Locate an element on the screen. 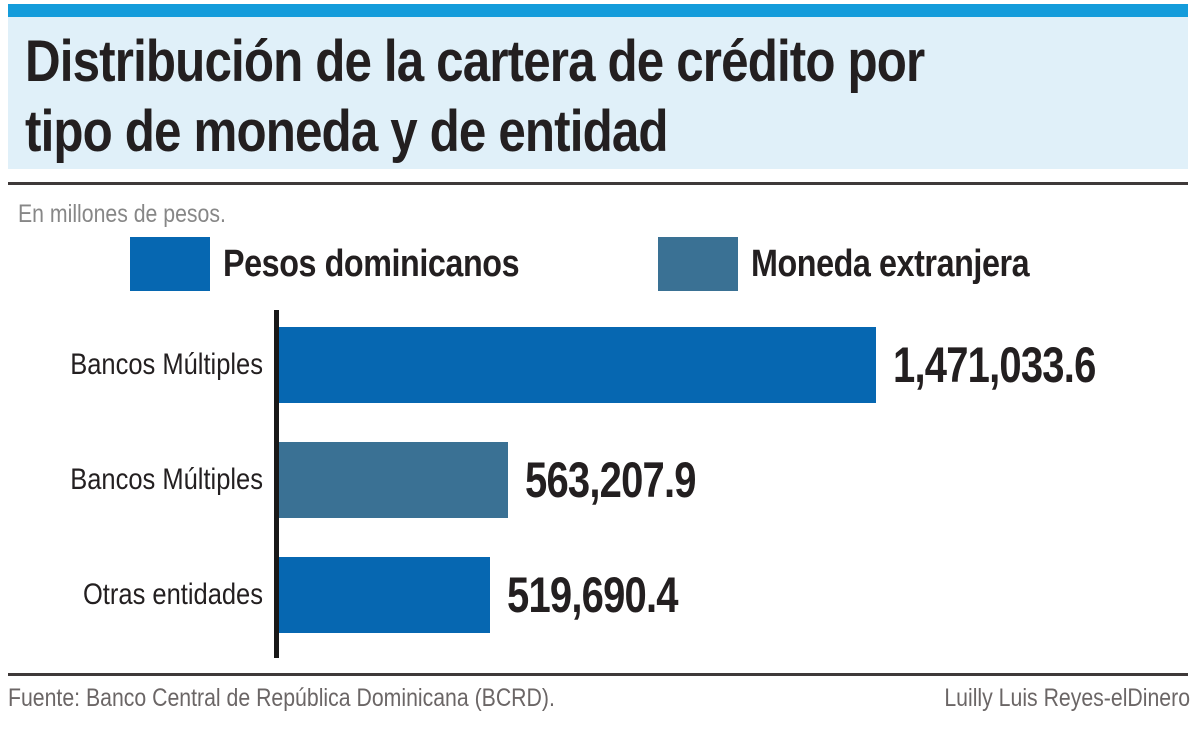  credit-label: Luilly Luis Reyes-elDinero is located at coordinates (1067, 698).